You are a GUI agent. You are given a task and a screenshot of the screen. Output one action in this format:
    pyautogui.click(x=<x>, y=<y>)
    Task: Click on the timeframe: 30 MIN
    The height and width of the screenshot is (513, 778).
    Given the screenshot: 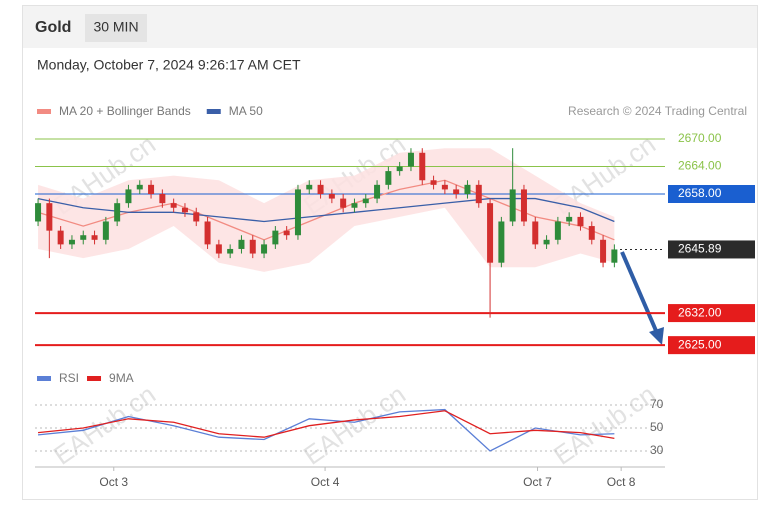 What is the action you would take?
    pyautogui.click(x=115, y=27)
    